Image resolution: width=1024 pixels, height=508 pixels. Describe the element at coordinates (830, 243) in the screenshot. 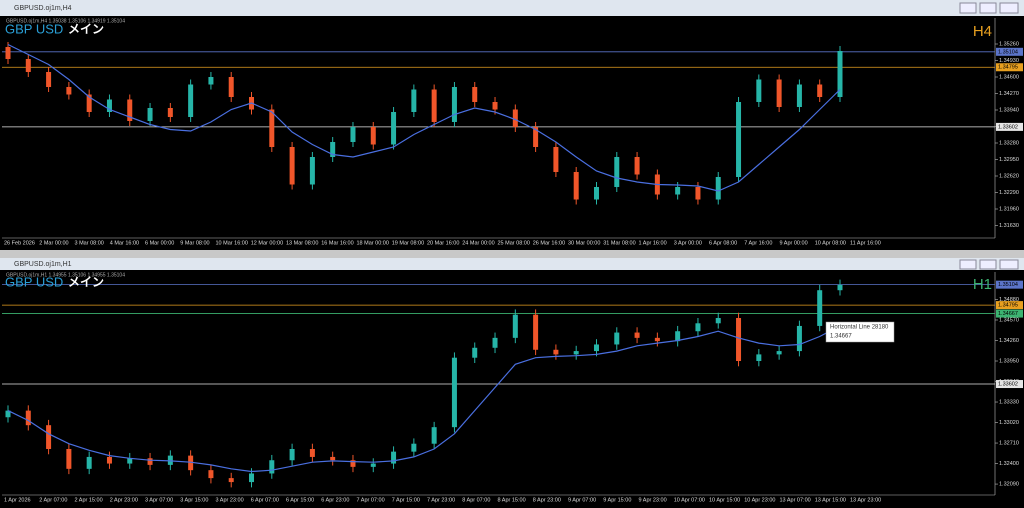

I see `x-tick-label: 10 Apr 08:00` at that location.